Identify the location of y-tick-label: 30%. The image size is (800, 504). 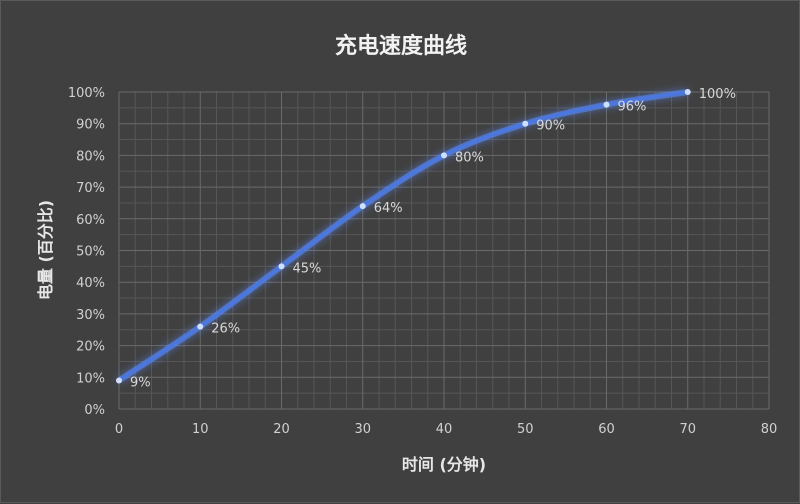
(90, 315).